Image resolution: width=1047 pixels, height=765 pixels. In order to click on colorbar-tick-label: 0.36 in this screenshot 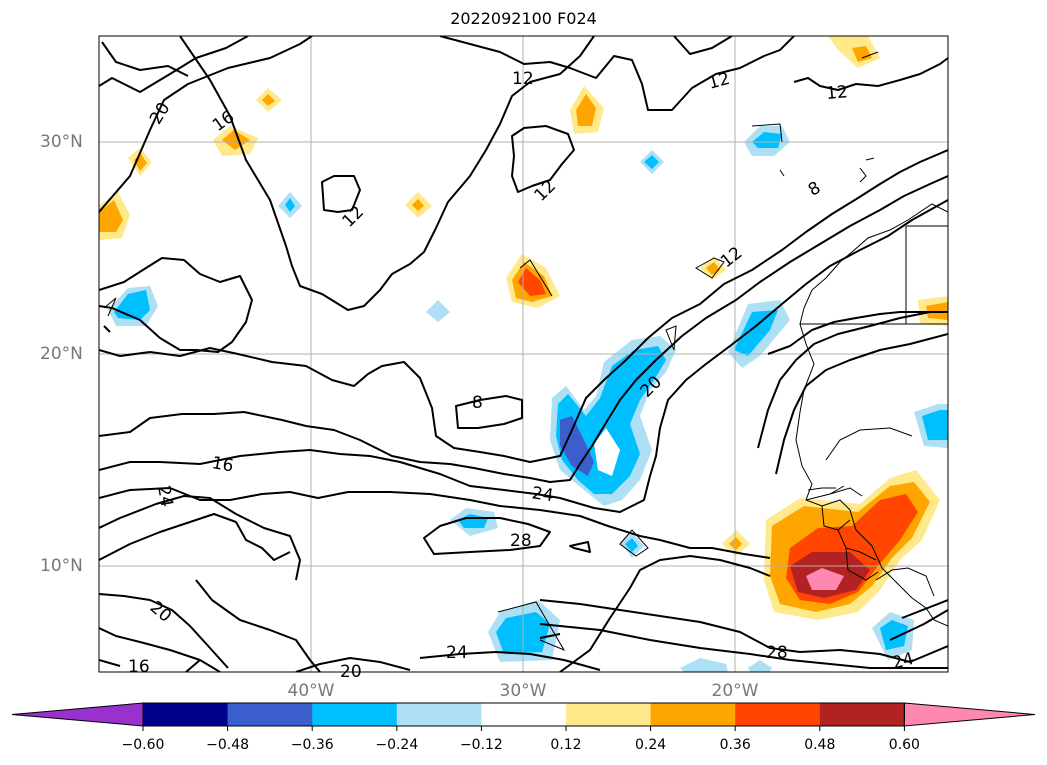, I will do `click(735, 745)`.